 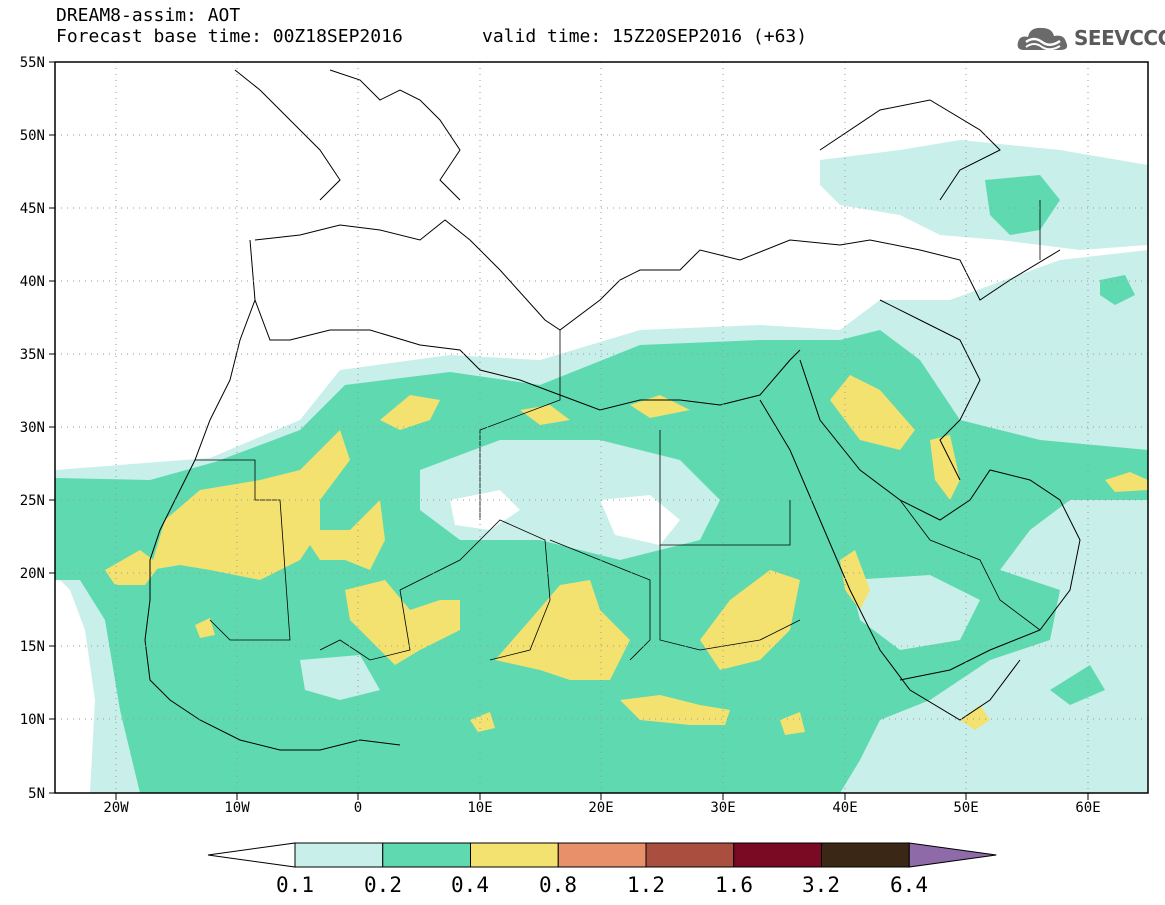 I want to click on forecast-base-time: Forecast base time: 00Z18SEP2016, so click(x=229, y=36).